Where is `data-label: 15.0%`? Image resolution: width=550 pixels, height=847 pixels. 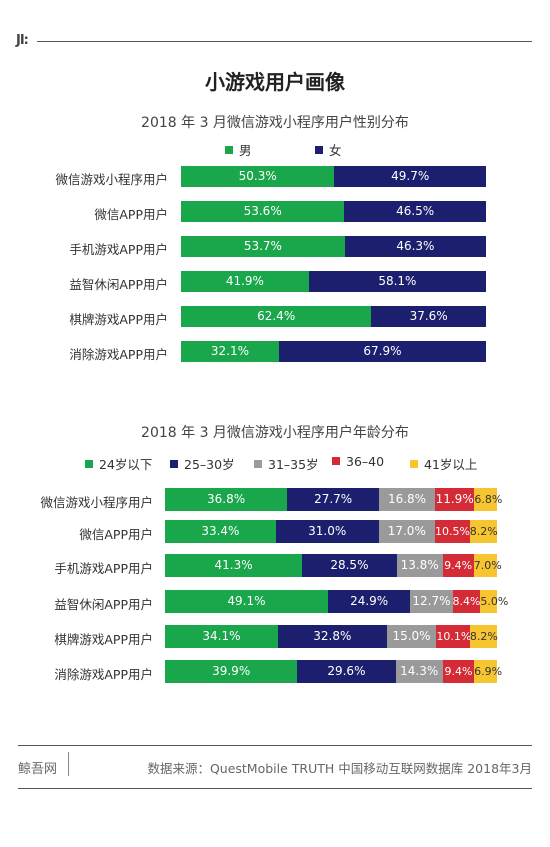
data-label: 15.0% is located at coordinates (411, 636).